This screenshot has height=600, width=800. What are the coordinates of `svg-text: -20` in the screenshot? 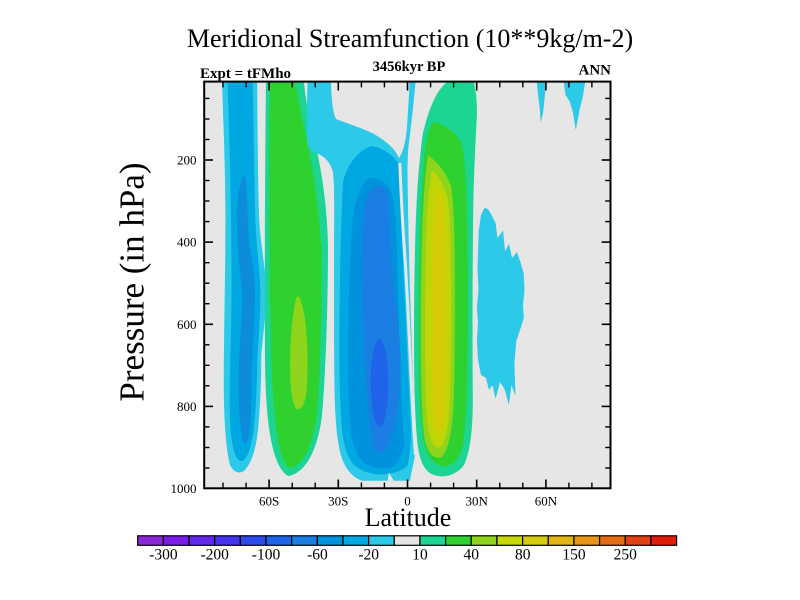 It's located at (368, 555).